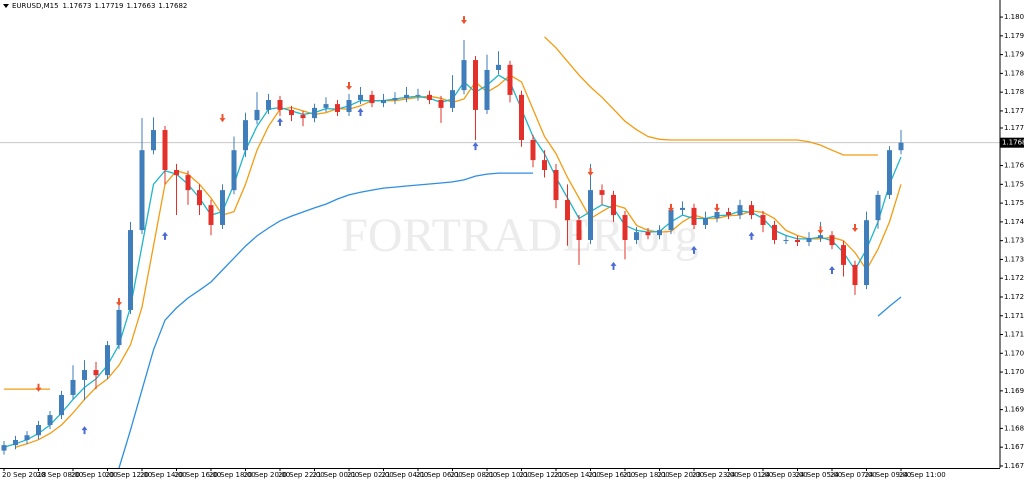  What do you see at coordinates (508, 475) in the screenshot?
I see `x-tick-label: 21 Sep 10:00` at bounding box center [508, 475].